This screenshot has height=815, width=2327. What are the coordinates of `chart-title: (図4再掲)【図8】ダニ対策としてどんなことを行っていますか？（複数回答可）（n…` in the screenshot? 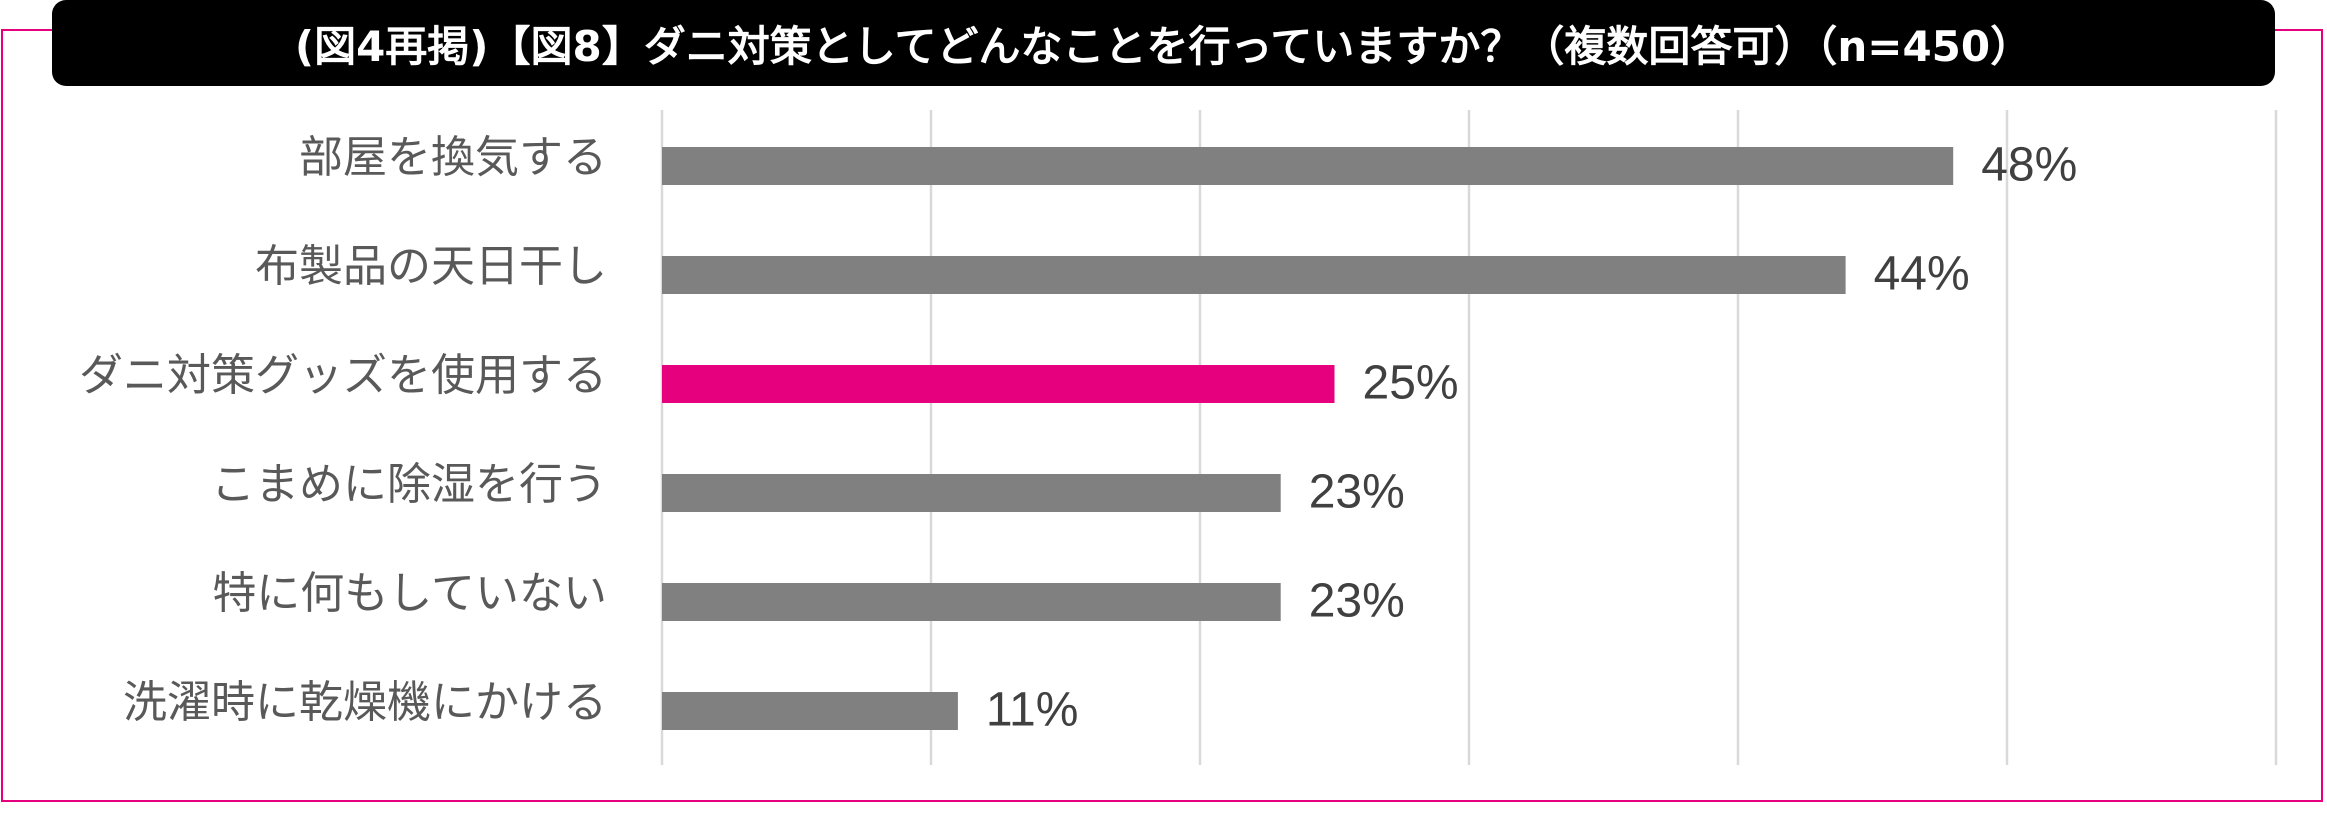 It's located at (1163, 46).